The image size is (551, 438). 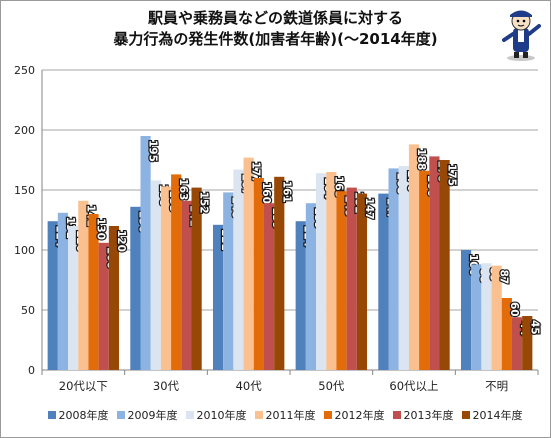 I want to click on data-label: 161, so click(x=286, y=192).